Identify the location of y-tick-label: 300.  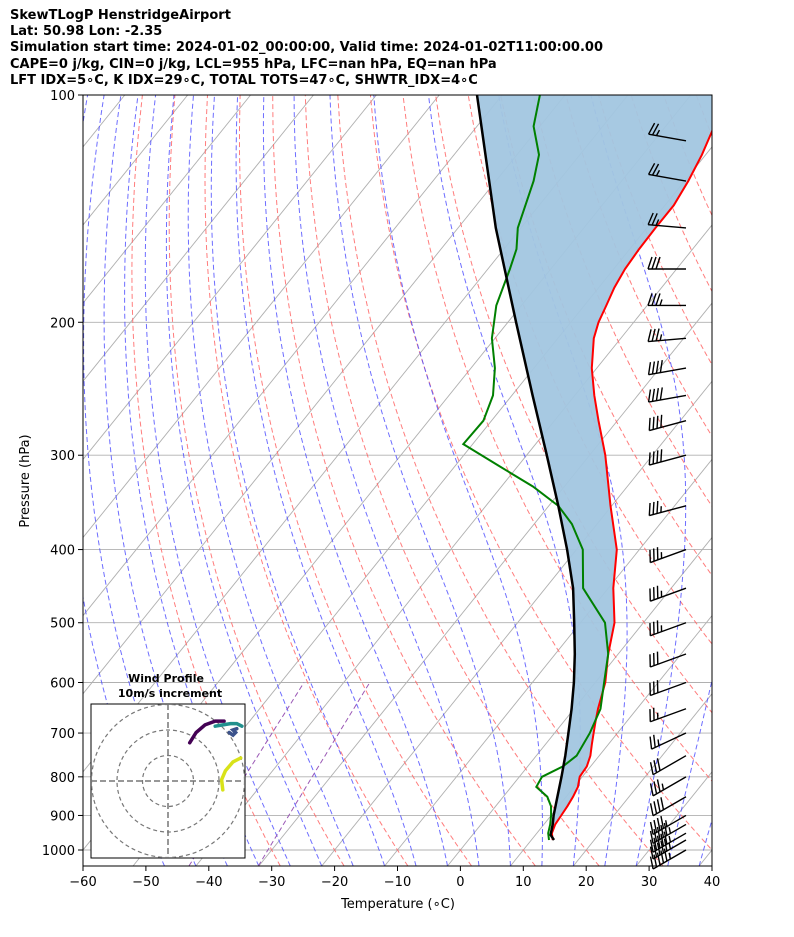
(62, 456).